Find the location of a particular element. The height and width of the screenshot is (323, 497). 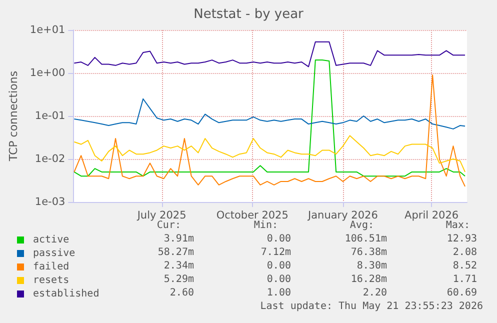

text: Min: is located at coordinates (266, 225).